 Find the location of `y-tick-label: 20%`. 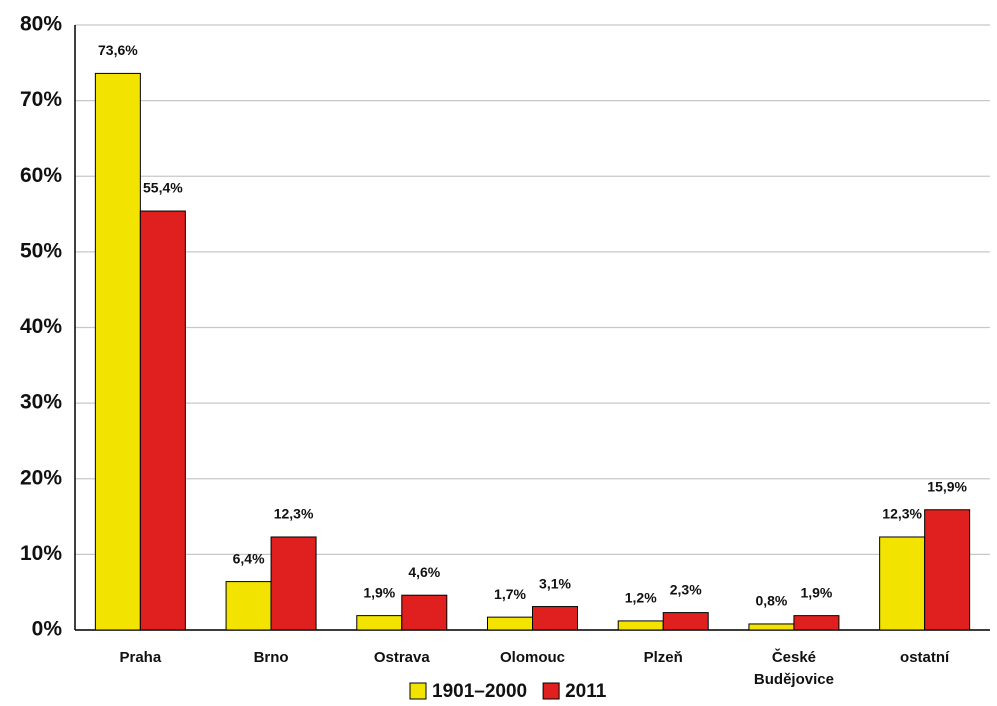

y-tick-label: 20% is located at coordinates (41, 477).